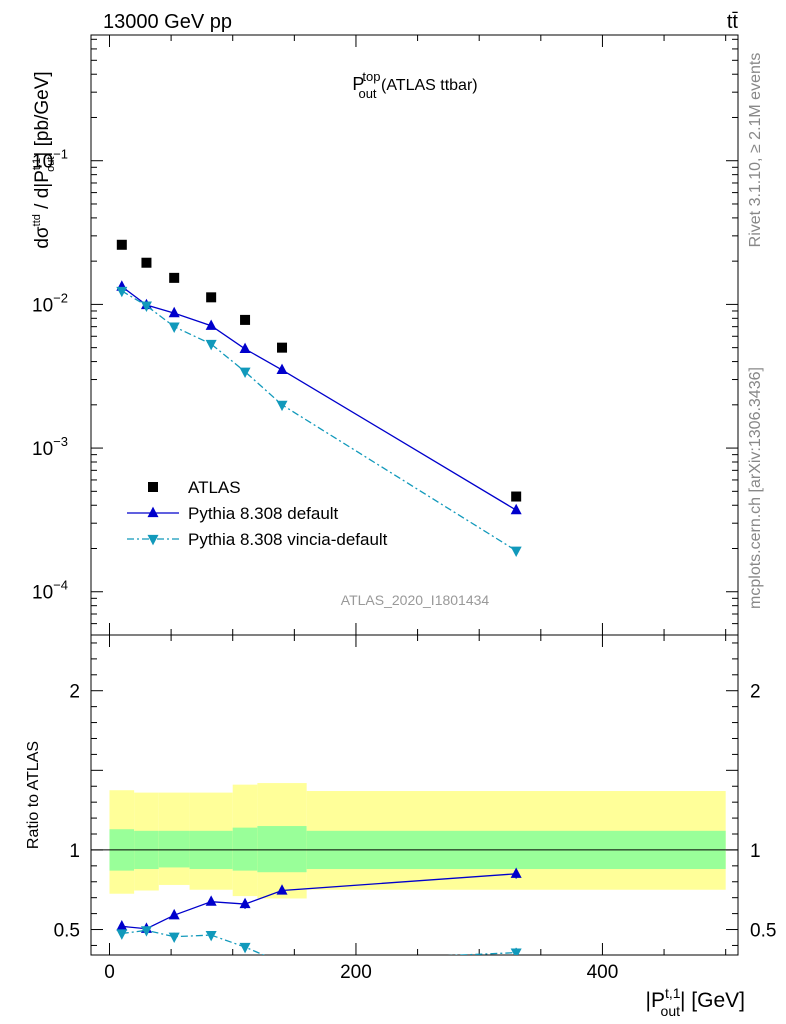  What do you see at coordinates (50, 447) in the screenshot?
I see `y-tick-label: 10⁻³` at bounding box center [50, 447].